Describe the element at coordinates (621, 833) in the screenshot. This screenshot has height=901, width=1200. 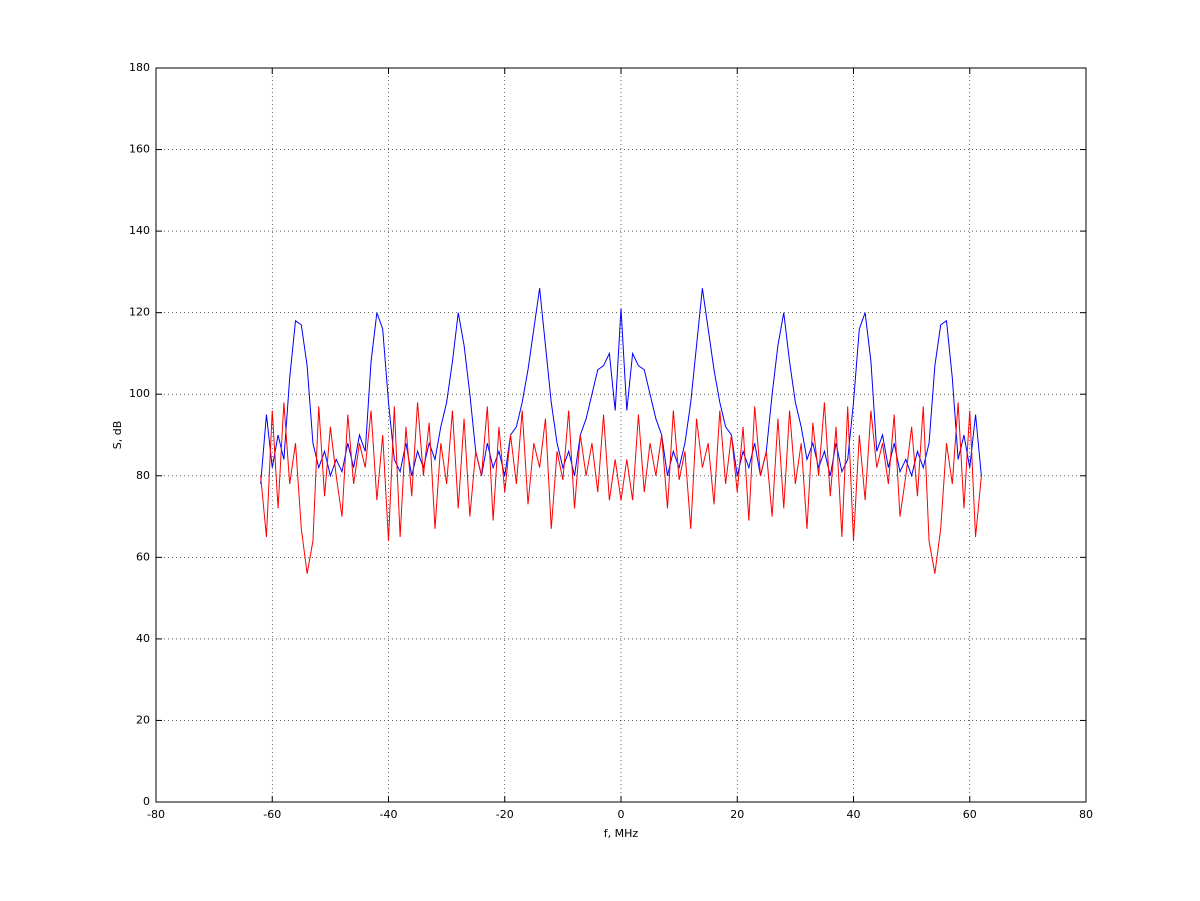
I see `x-axis-label: f, MHz` at that location.